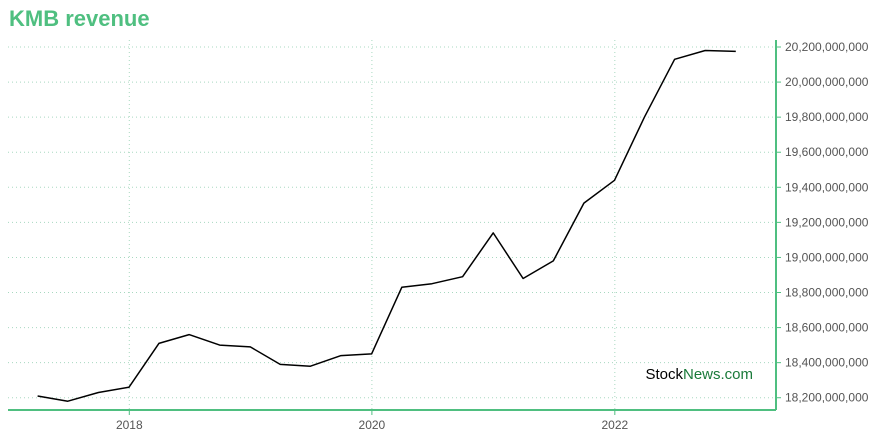 Image resolution: width=880 pixels, height=440 pixels. I want to click on y-tick-label: 18,400,000,000, so click(827, 363).